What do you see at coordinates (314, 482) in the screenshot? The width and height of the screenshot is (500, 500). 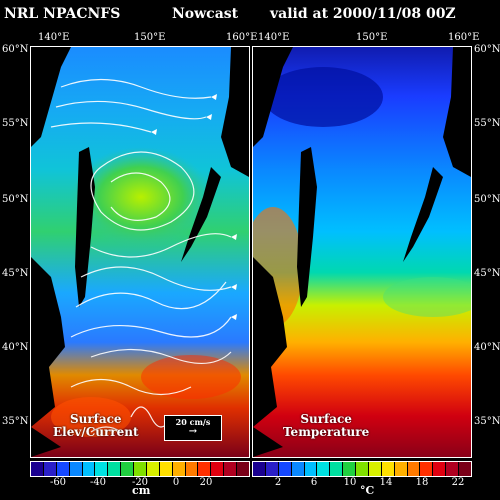 I see `temperature-tick-6: 6` at bounding box center [314, 482].